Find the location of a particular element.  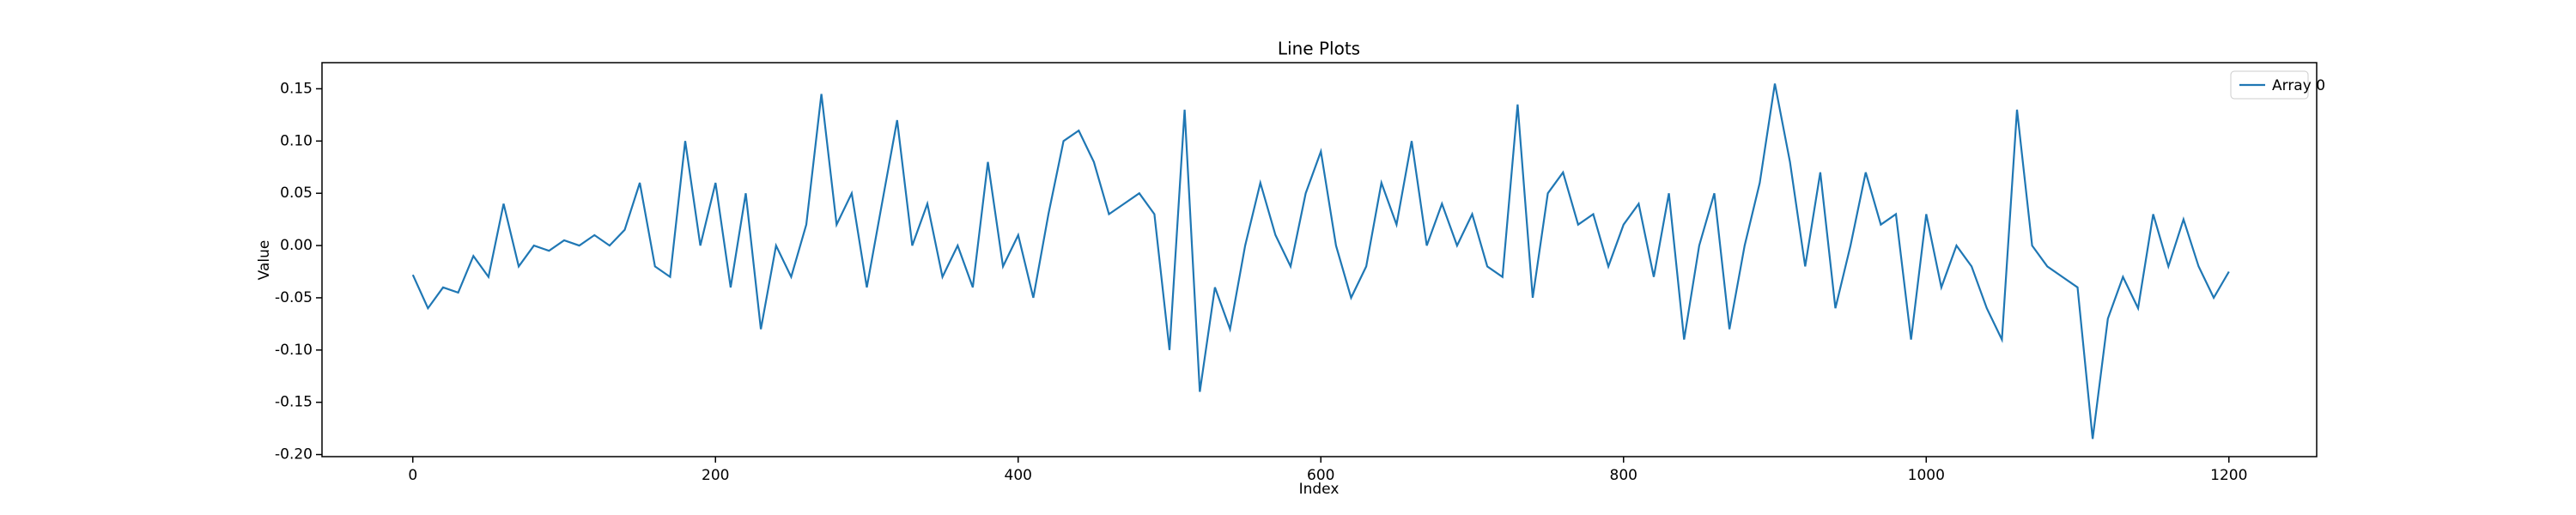

y-tick-label: -0.05 is located at coordinates (294, 297).